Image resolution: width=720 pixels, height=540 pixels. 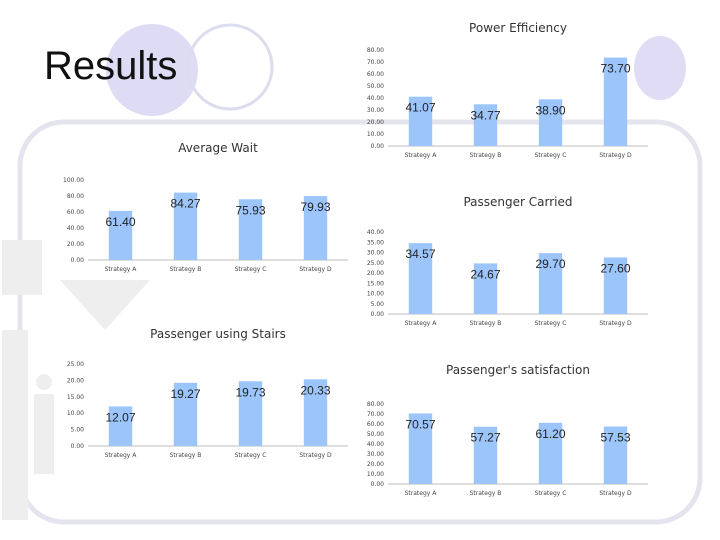 I want to click on data-label: 70.57, so click(x=420, y=424).